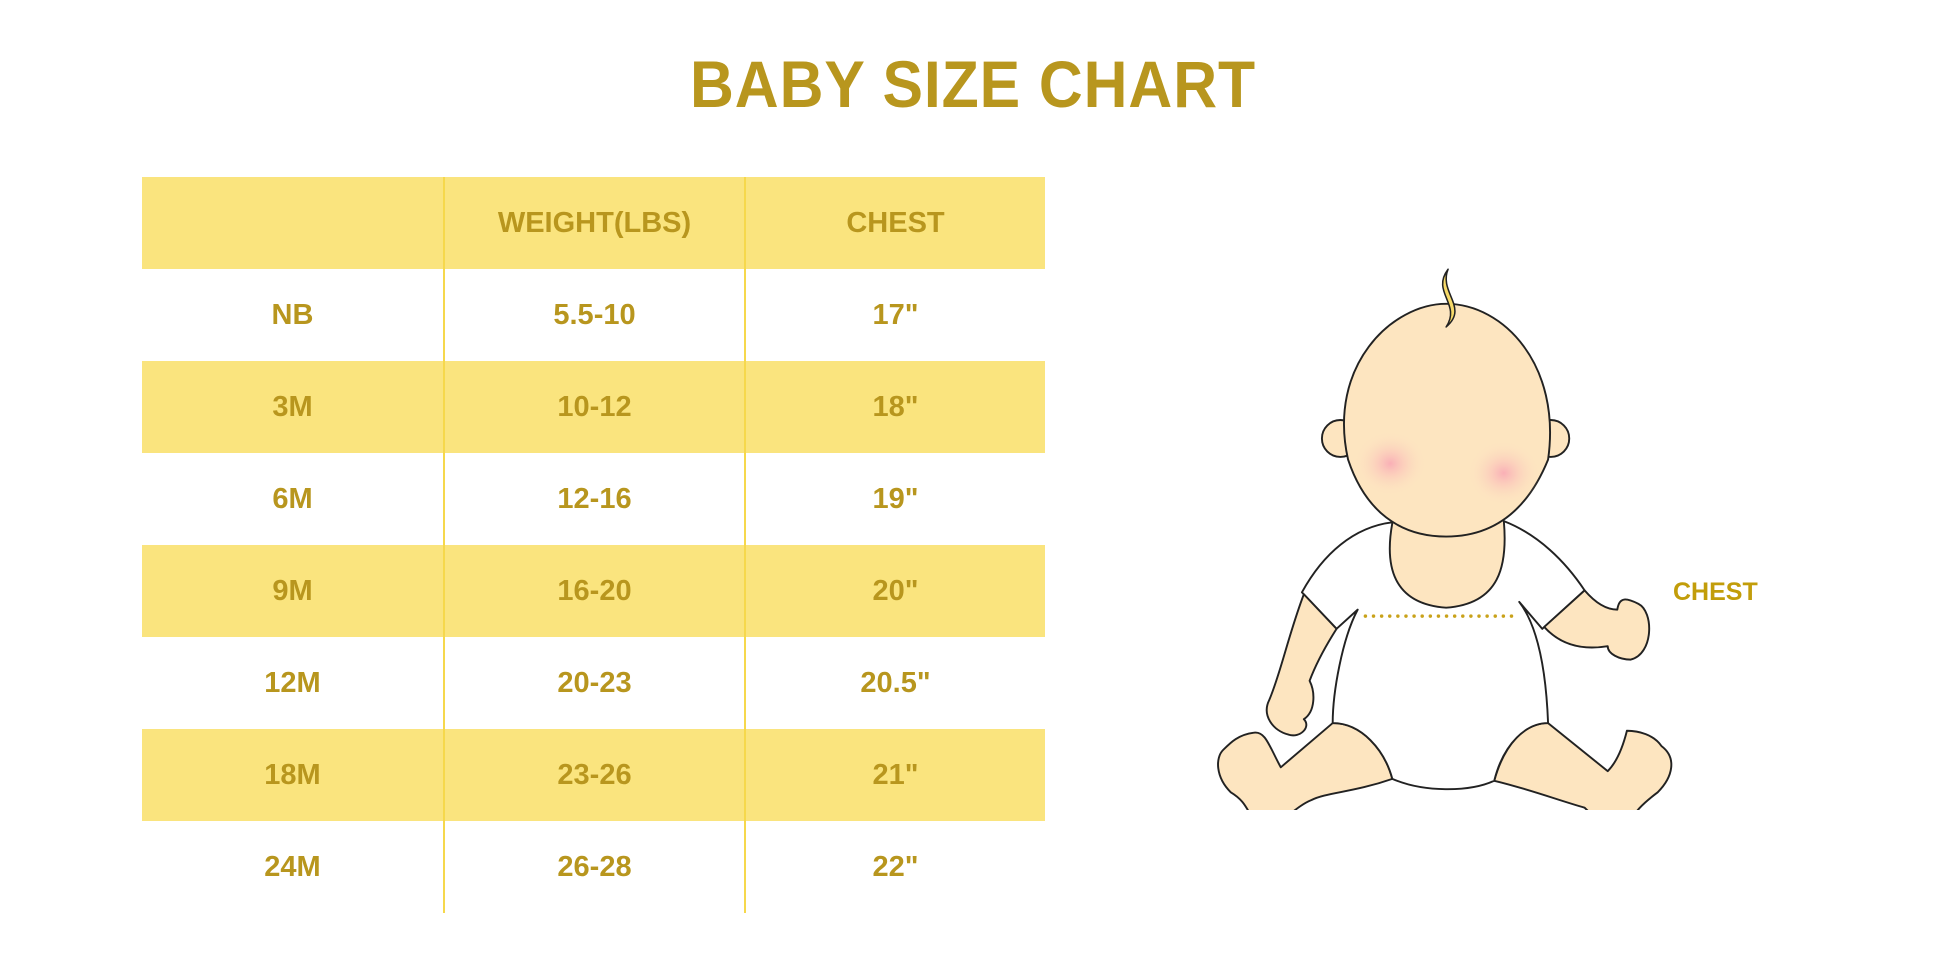  Describe the element at coordinates (292, 406) in the screenshot. I see `size-cell: 3M` at that location.